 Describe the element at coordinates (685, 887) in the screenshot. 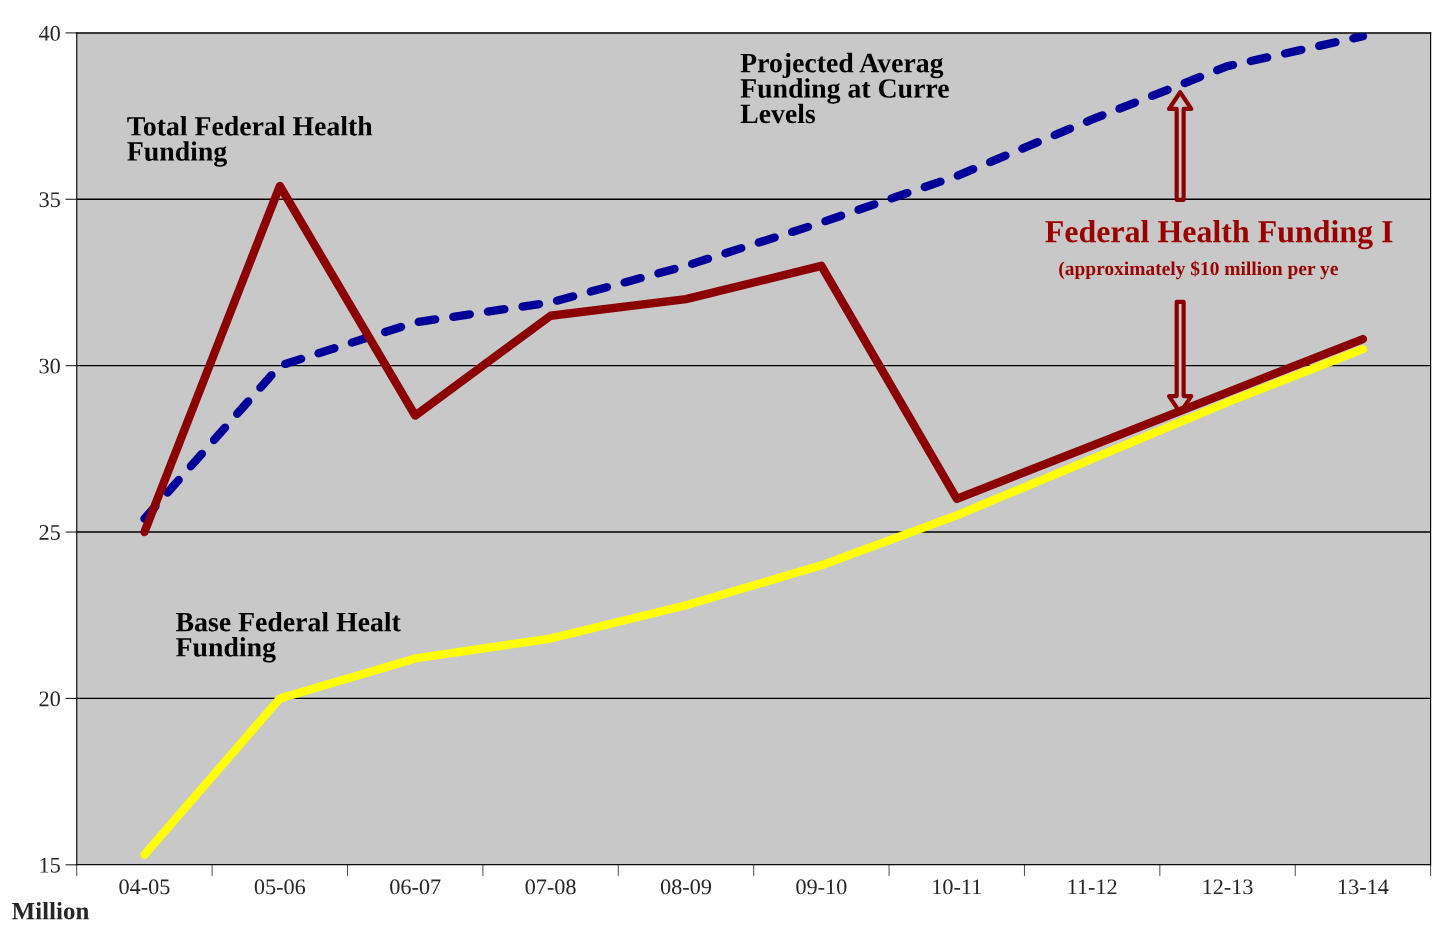

I see `x-tick-label: 08-09` at that location.